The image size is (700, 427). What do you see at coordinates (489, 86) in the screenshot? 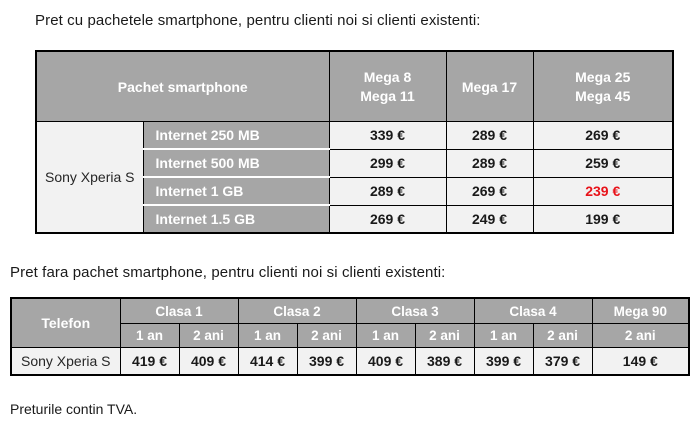
I see `mega17-column-header: Mega 17` at bounding box center [489, 86].